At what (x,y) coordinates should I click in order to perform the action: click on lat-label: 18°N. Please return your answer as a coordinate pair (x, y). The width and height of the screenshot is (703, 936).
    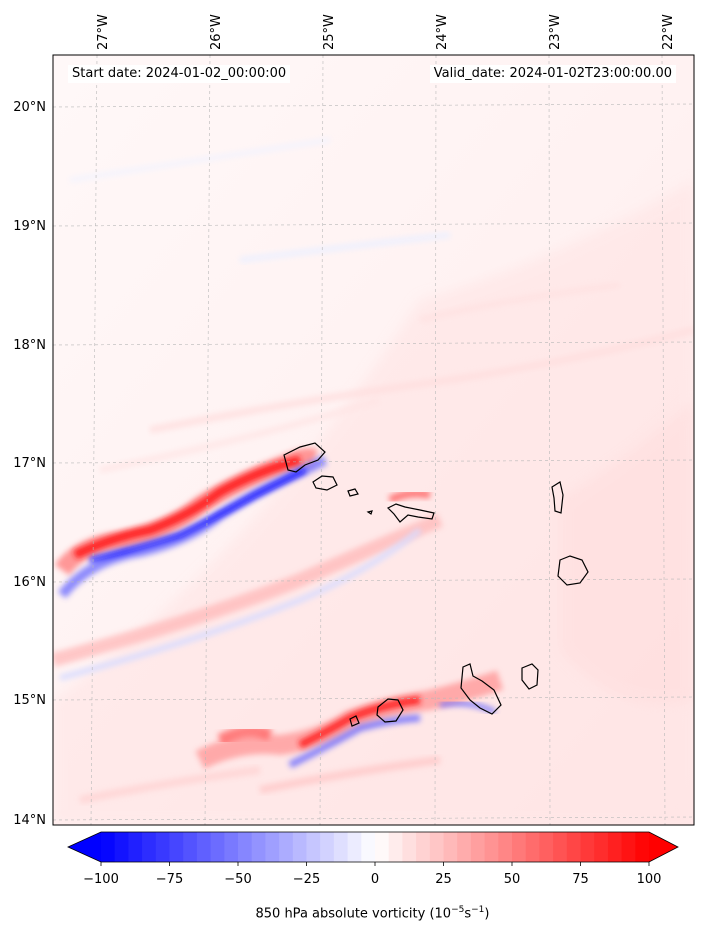
    Looking at the image, I should click on (29, 345).